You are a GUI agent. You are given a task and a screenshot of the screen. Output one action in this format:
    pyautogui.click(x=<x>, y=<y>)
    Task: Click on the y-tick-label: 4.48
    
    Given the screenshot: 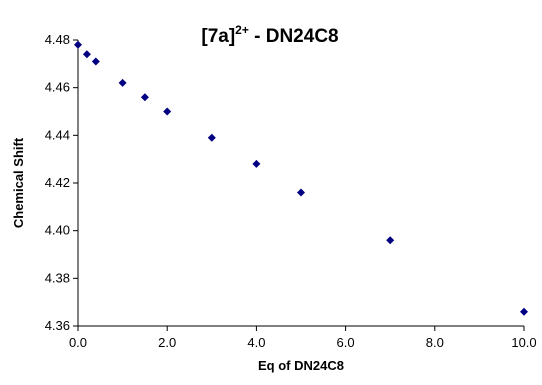 What is the action you would take?
    pyautogui.click(x=57, y=39)
    